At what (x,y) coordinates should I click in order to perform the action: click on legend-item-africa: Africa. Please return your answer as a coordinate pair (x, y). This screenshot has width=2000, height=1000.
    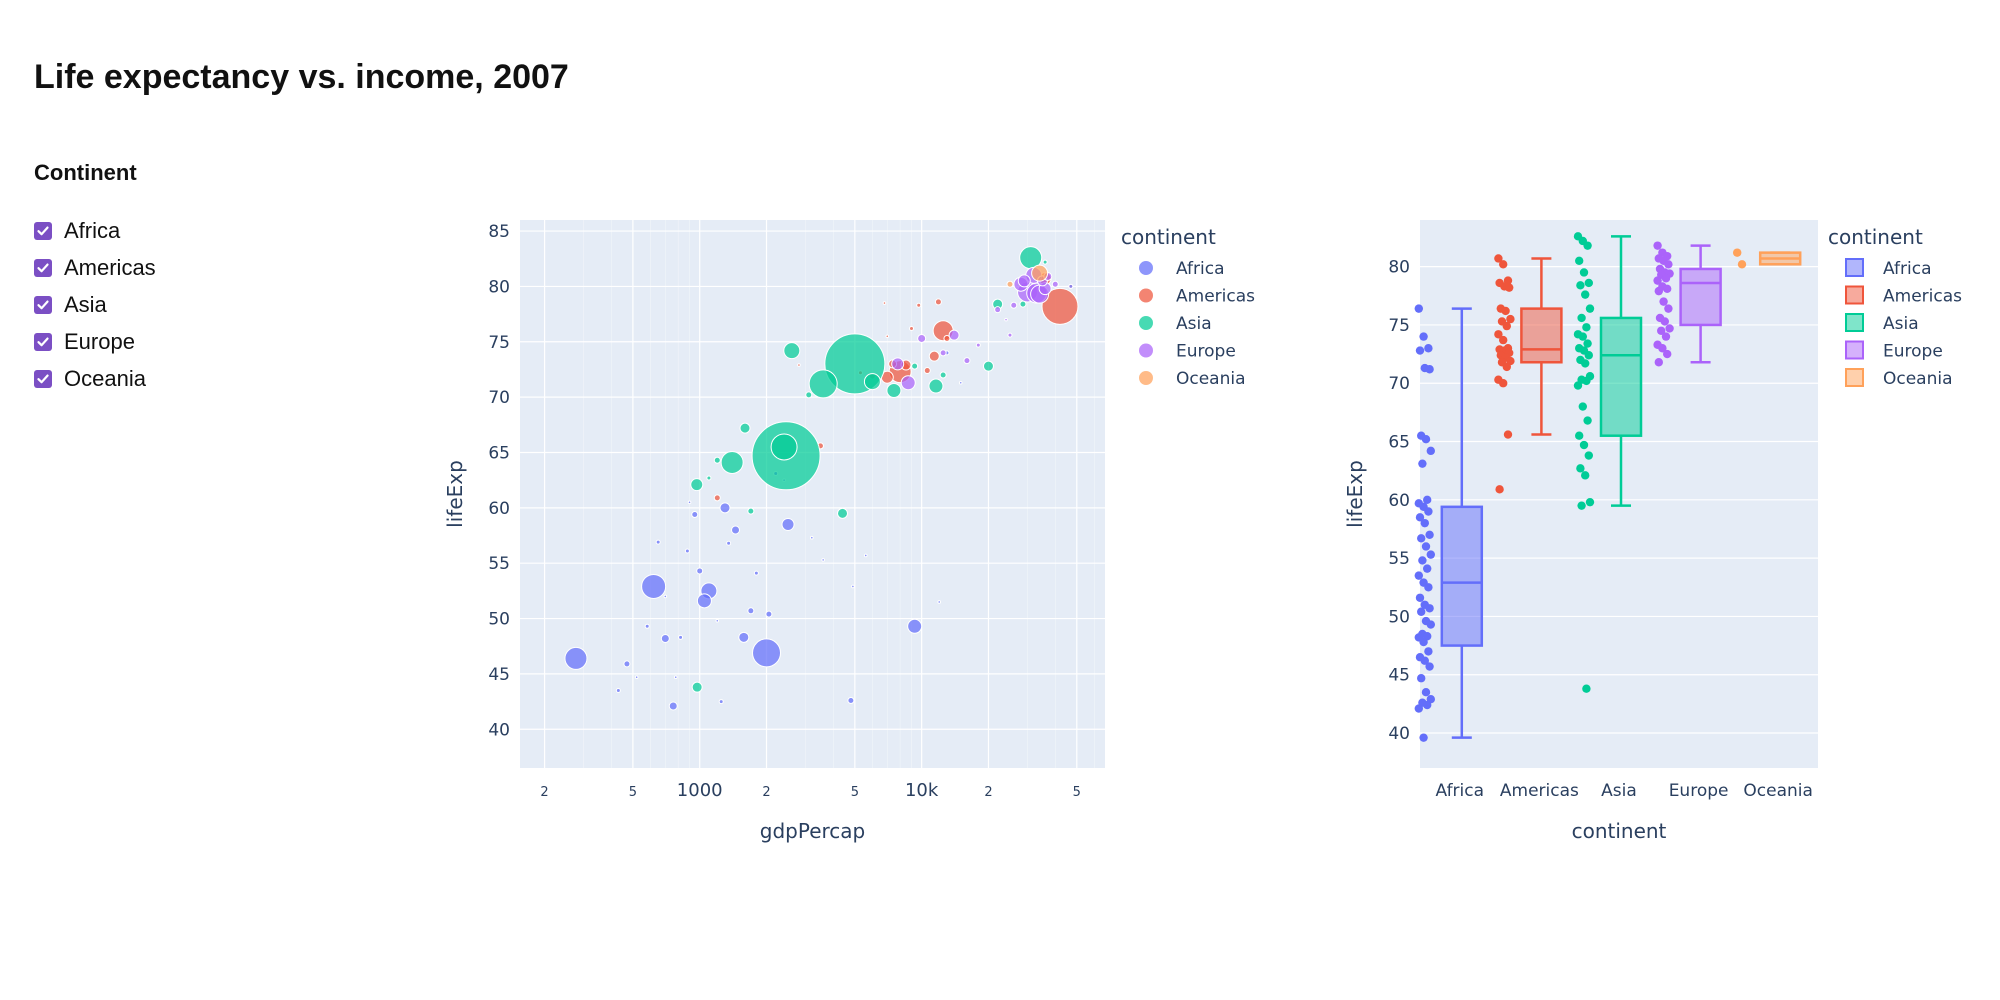
    Looking at the image, I should click on (1888, 268).